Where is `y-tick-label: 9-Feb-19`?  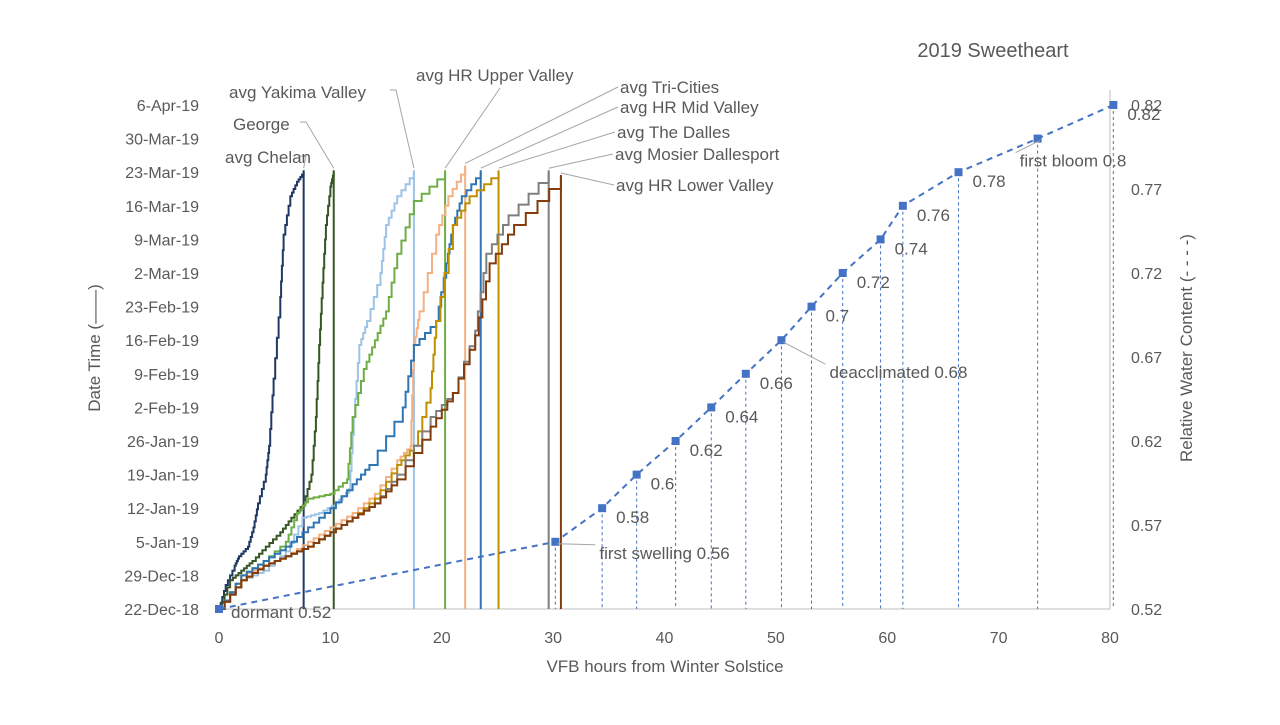 y-tick-label: 9-Feb-19 is located at coordinates (166, 375).